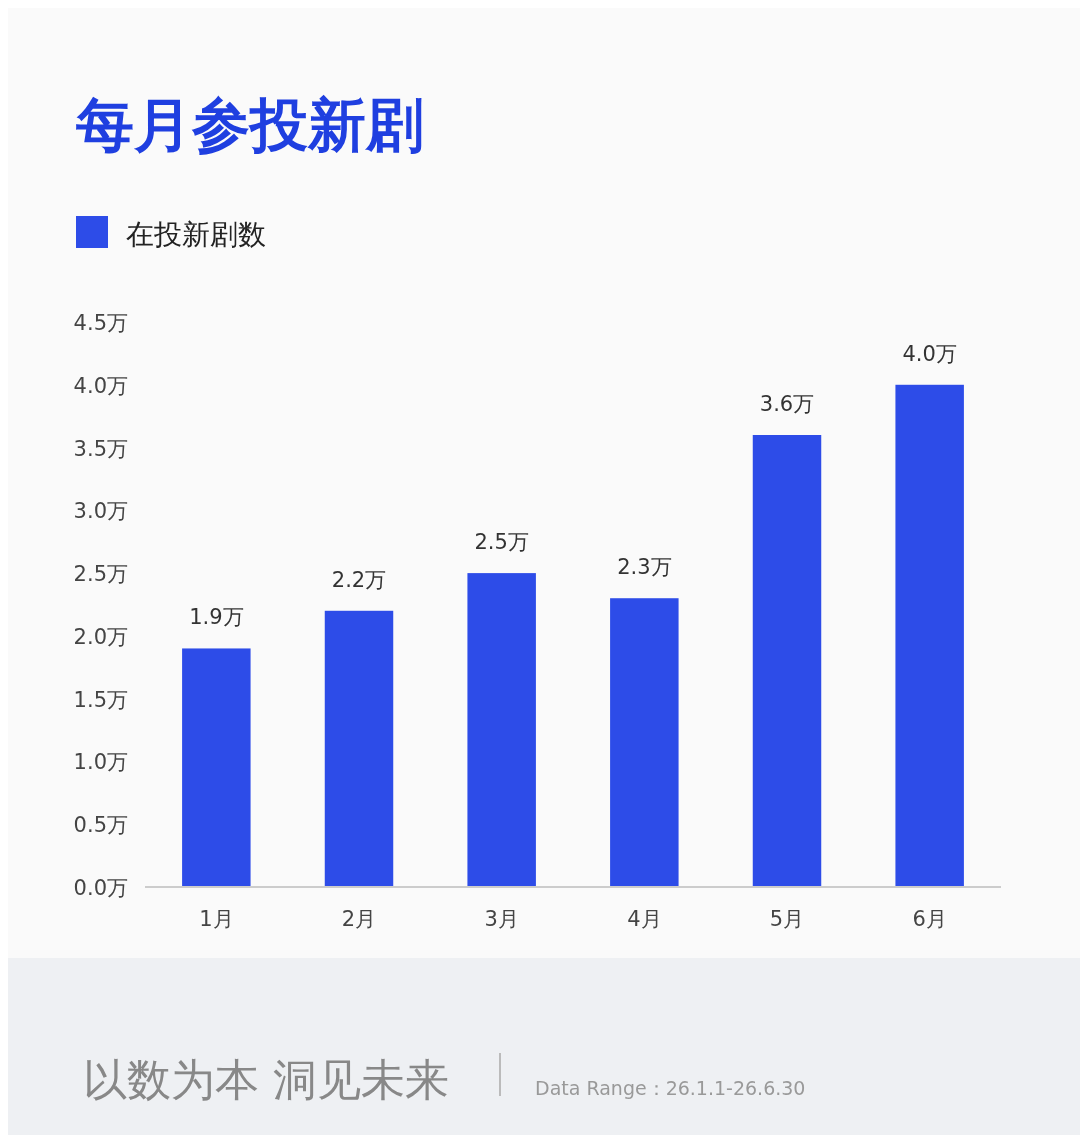 This screenshot has height=1135, width=1080. Describe the element at coordinates (216, 919) in the screenshot. I see `x-tick-label: 1月` at that location.